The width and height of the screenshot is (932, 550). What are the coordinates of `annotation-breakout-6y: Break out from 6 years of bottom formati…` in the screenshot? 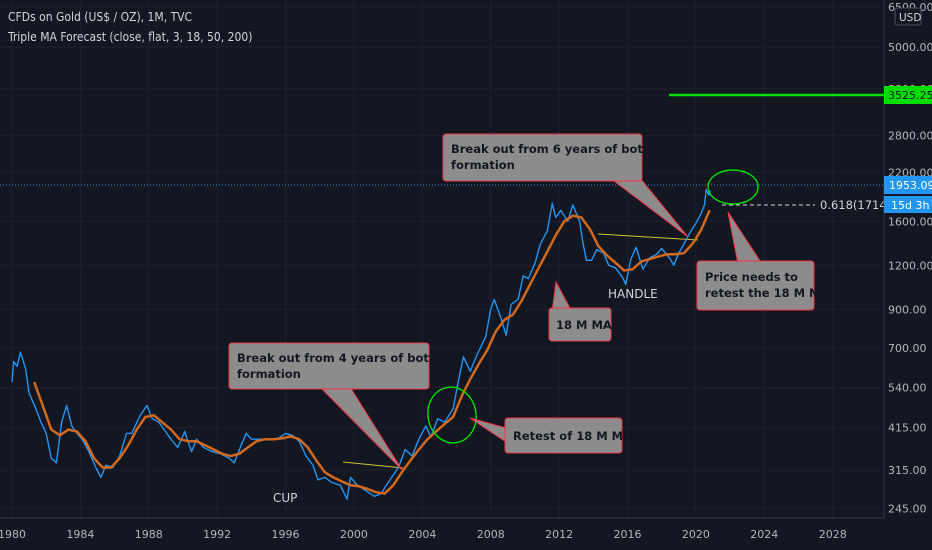 It's located at (565, 185).